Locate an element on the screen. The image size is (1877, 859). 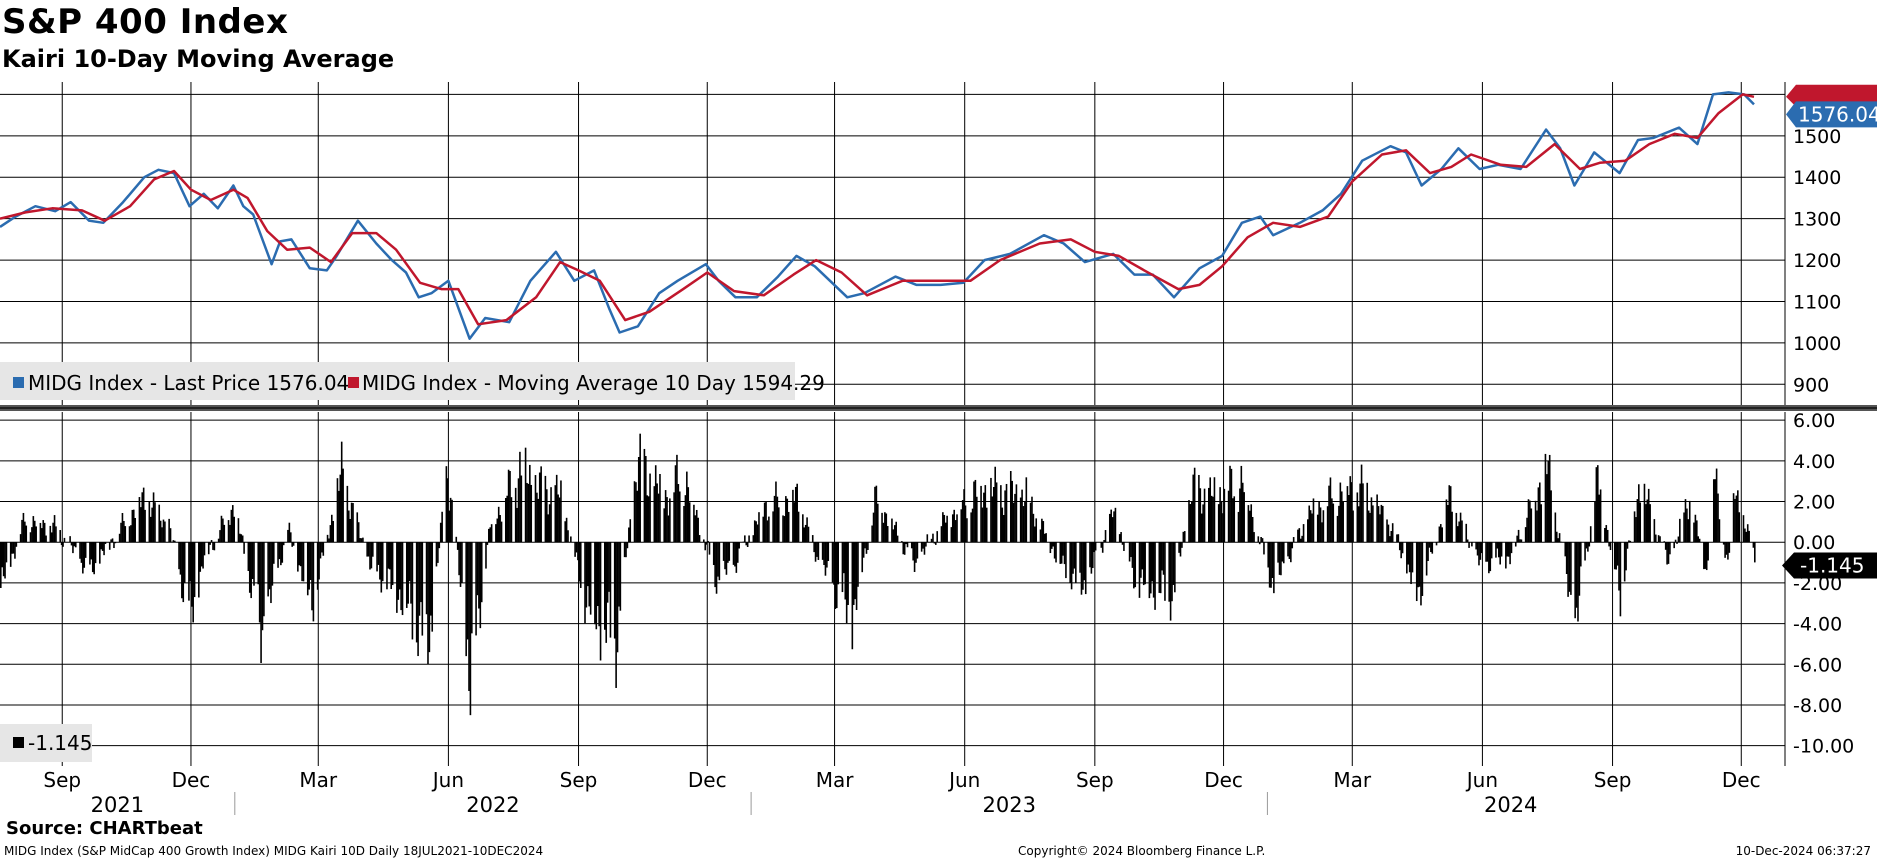
y-tick-label: 4.00 is located at coordinates (1814, 462).